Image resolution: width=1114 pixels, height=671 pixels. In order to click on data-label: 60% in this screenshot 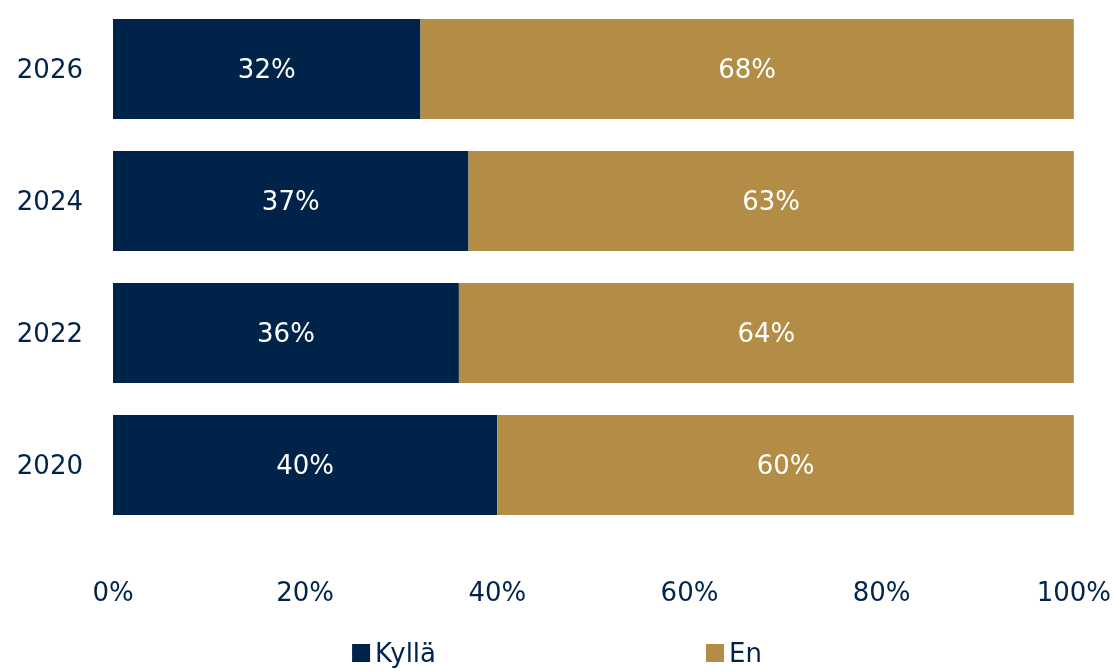, I will do `click(785, 465)`.